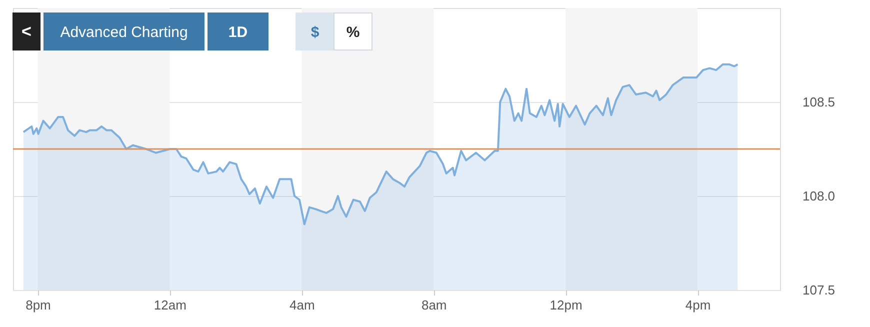 The width and height of the screenshot is (870, 327). Describe the element at coordinates (315, 32) in the screenshot. I see `annotation: $` at that location.